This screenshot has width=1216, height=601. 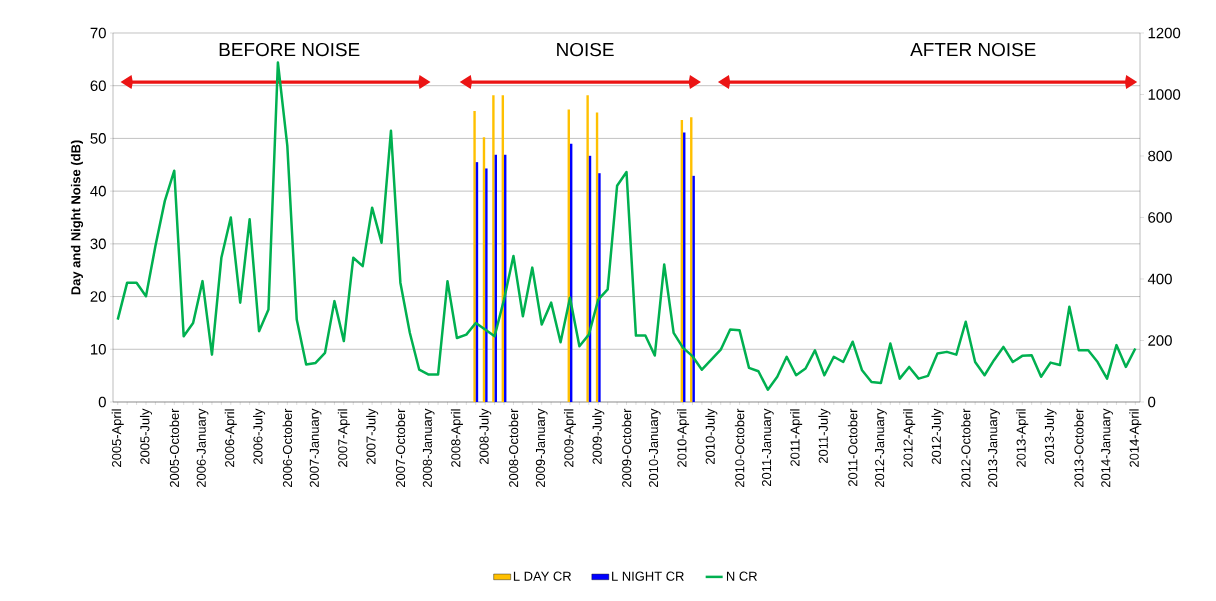 What do you see at coordinates (315, 448) in the screenshot?
I see `x-tick-label: 2007-January` at bounding box center [315, 448].